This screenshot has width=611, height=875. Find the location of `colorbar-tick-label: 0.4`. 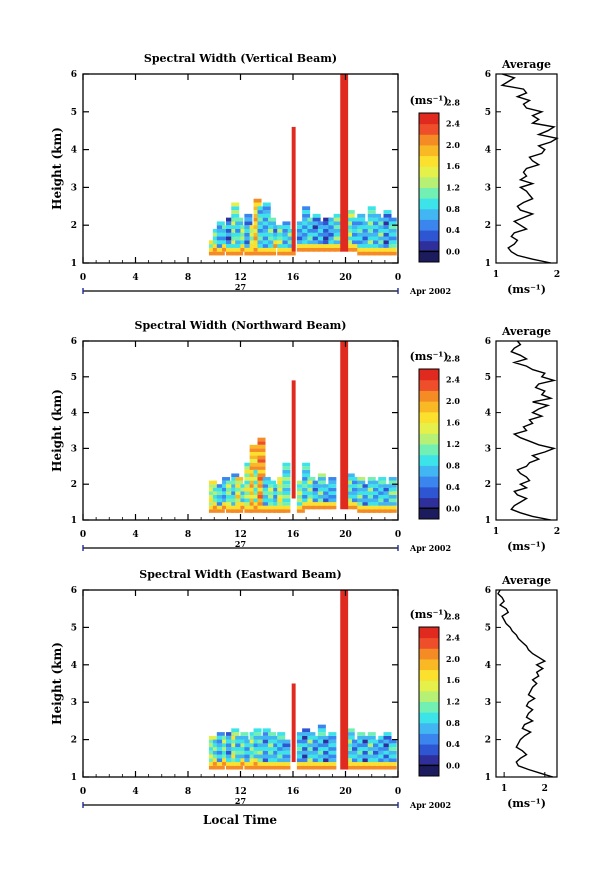

colorbar-tick-label: 0.4 is located at coordinates (453, 744).